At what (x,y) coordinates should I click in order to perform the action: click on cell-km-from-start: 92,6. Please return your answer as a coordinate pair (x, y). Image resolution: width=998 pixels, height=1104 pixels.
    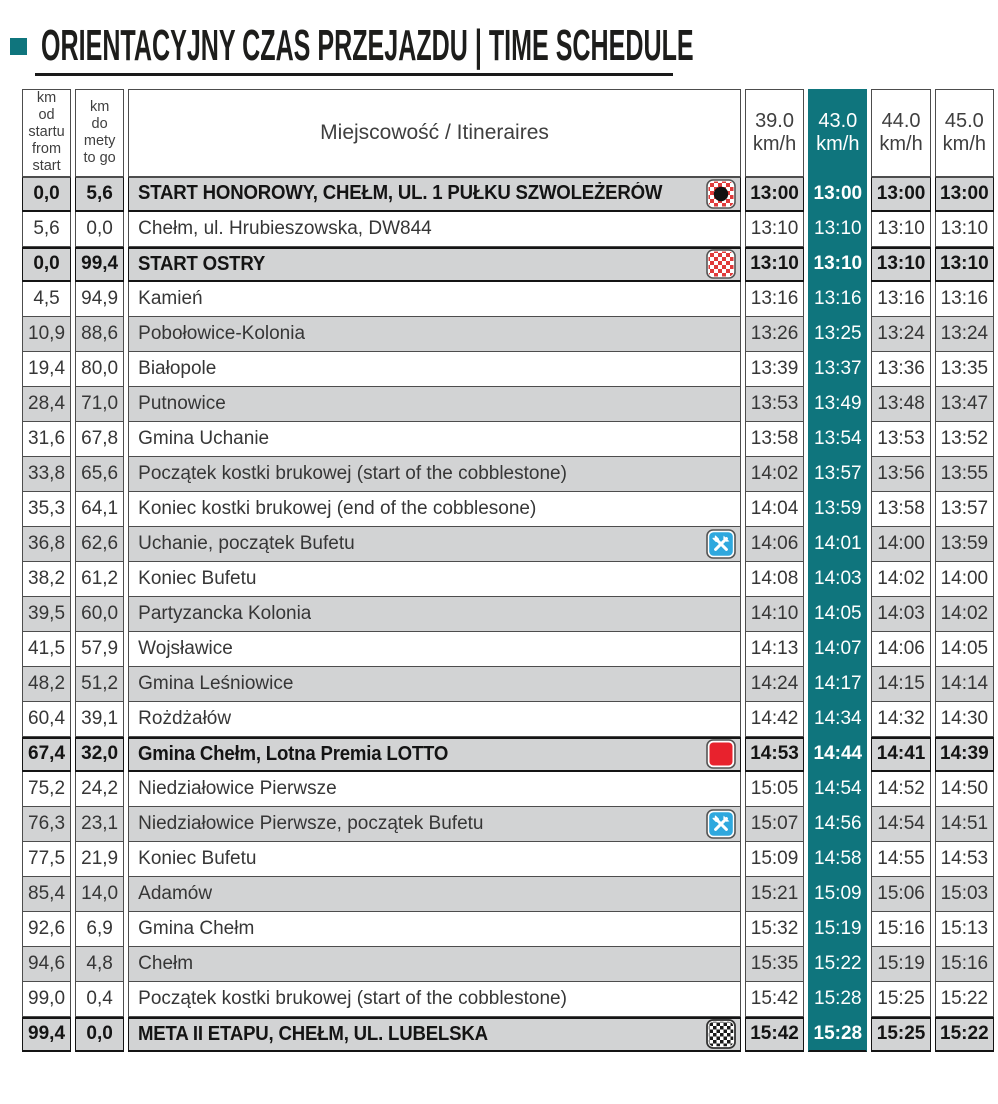
    Looking at the image, I should click on (47, 929).